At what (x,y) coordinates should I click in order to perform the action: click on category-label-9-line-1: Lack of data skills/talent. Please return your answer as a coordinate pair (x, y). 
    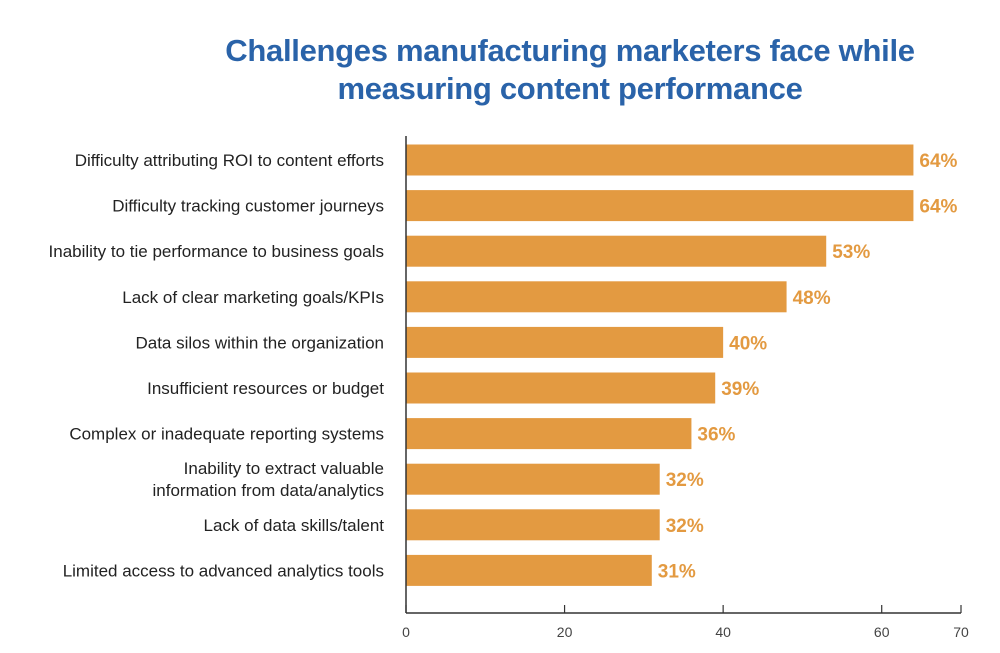
    Looking at the image, I should click on (294, 525).